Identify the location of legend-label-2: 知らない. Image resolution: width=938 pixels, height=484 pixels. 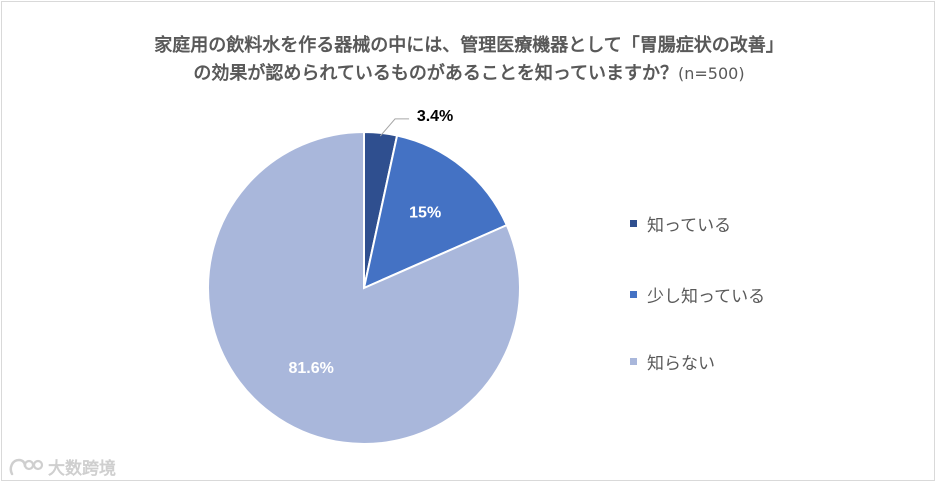
(681, 363).